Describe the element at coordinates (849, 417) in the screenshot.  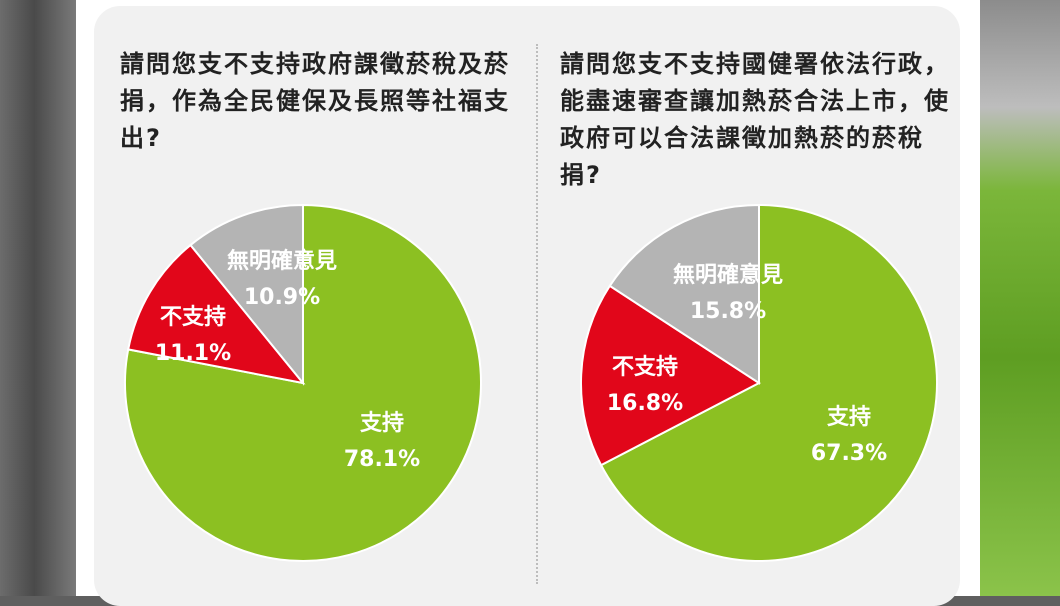
I see `pie2-label-support-name: 支持` at that location.